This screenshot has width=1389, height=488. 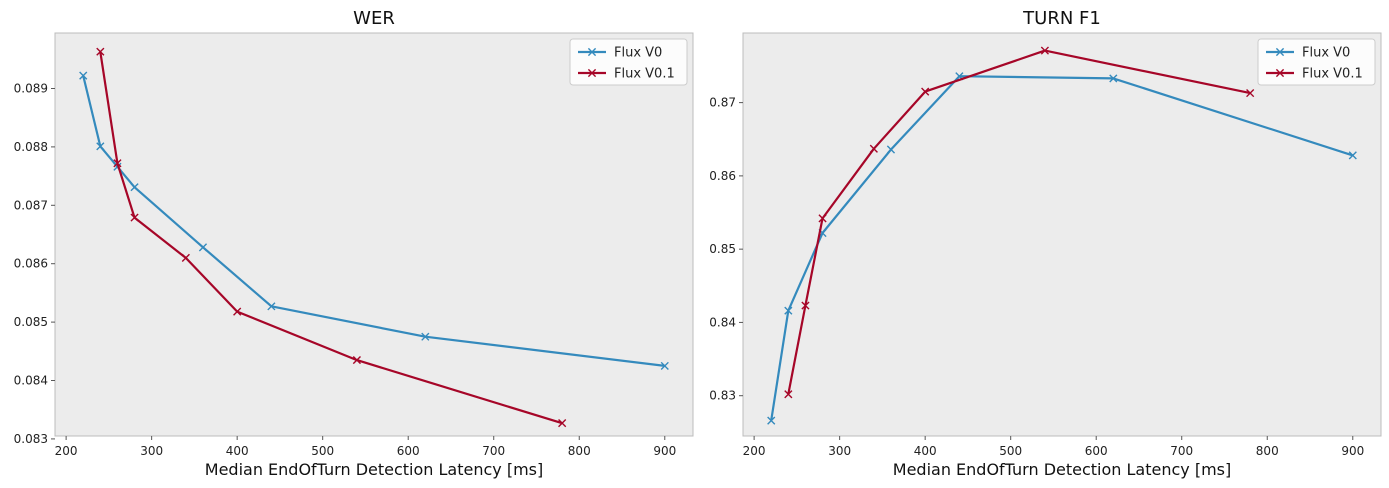 What do you see at coordinates (722, 396) in the screenshot?
I see `y-tick-label: 0.83` at bounding box center [722, 396].